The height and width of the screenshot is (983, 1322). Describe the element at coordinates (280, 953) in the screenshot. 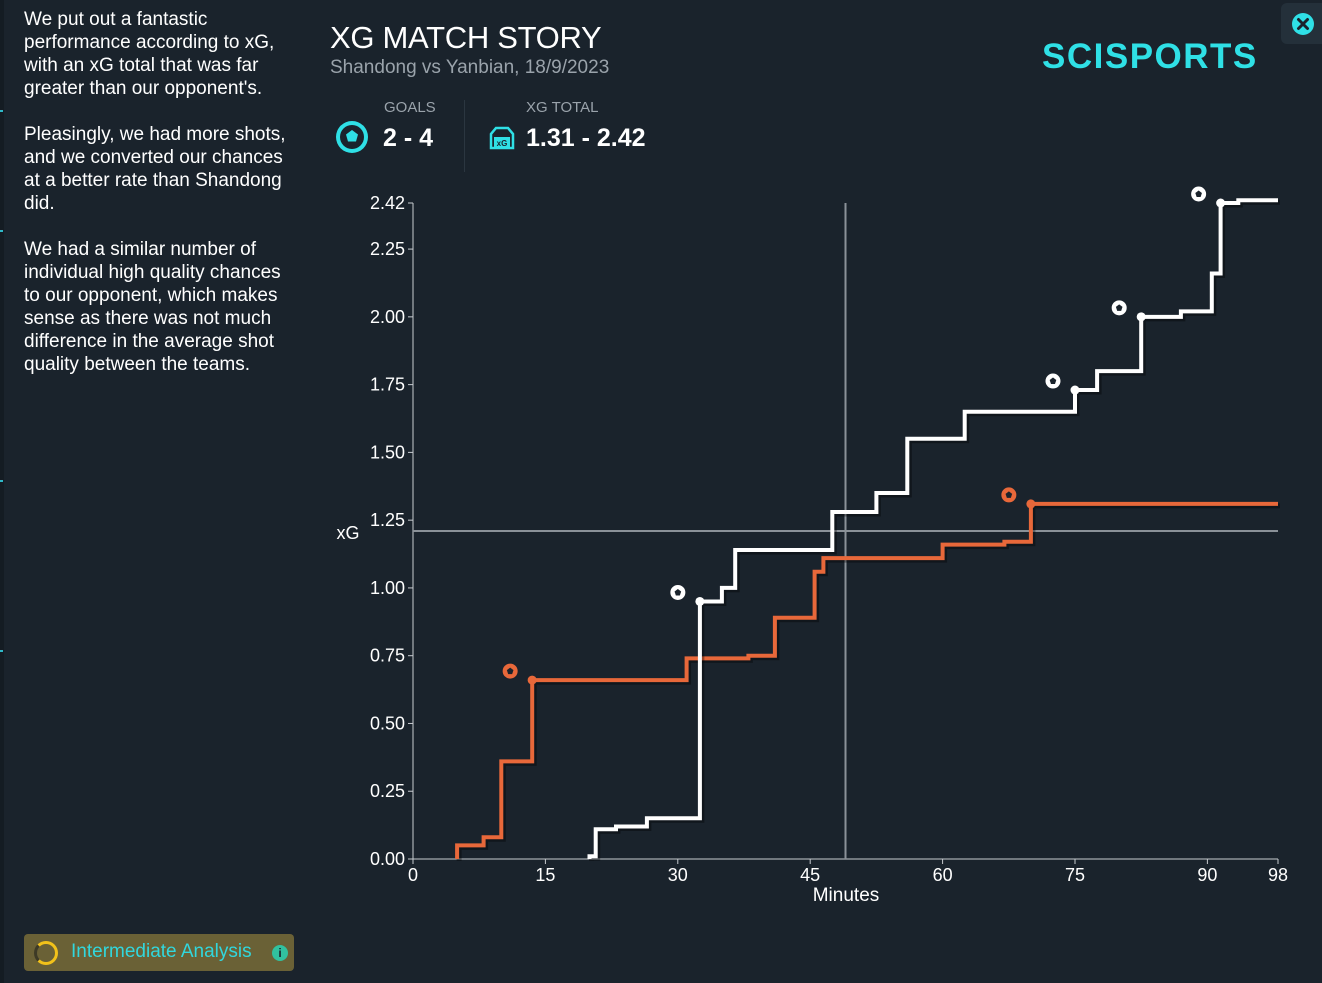

I see `info-icon: i` at that location.